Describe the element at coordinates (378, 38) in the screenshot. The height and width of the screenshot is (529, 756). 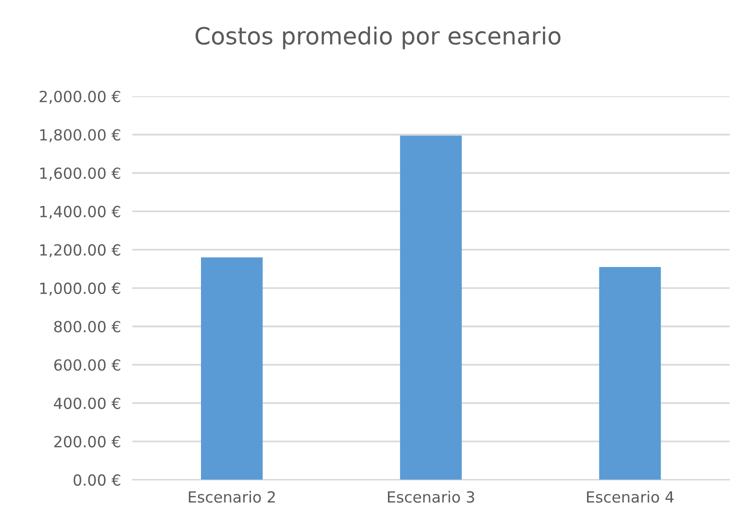
I see `chart-title: Costos promedio por escenario` at that location.